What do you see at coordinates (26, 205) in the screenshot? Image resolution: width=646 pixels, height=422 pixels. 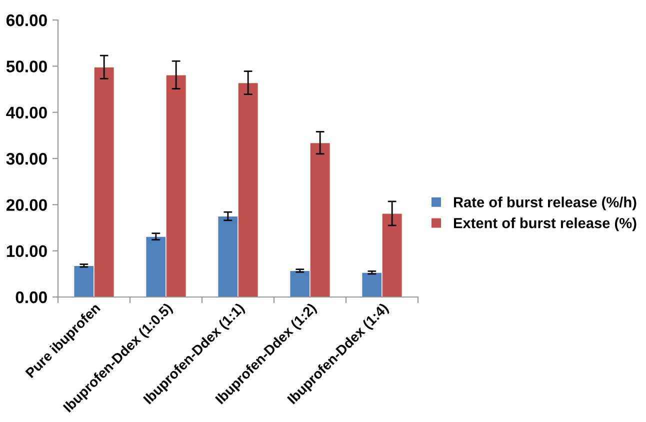 I see `y-tick-label: 20.00` at bounding box center [26, 205].